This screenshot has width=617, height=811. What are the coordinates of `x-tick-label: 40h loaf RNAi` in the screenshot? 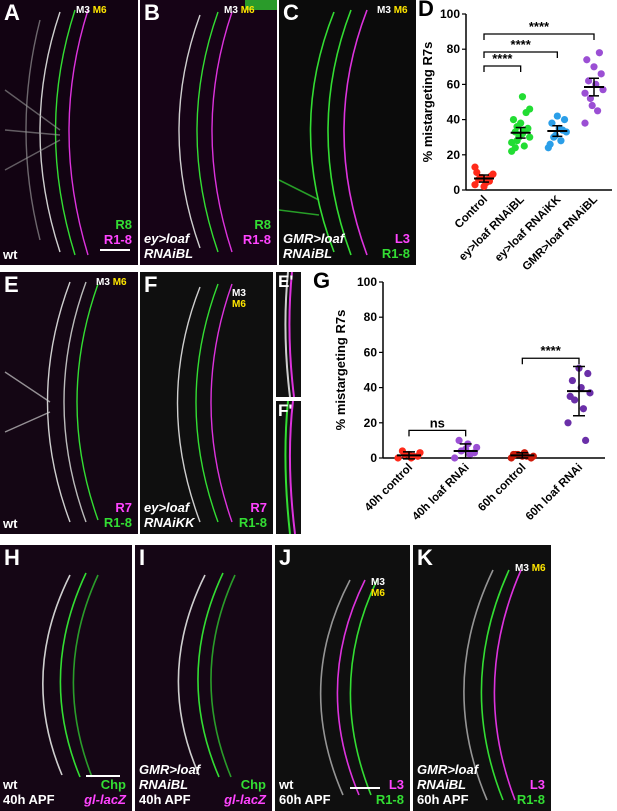 It's located at (440, 492).